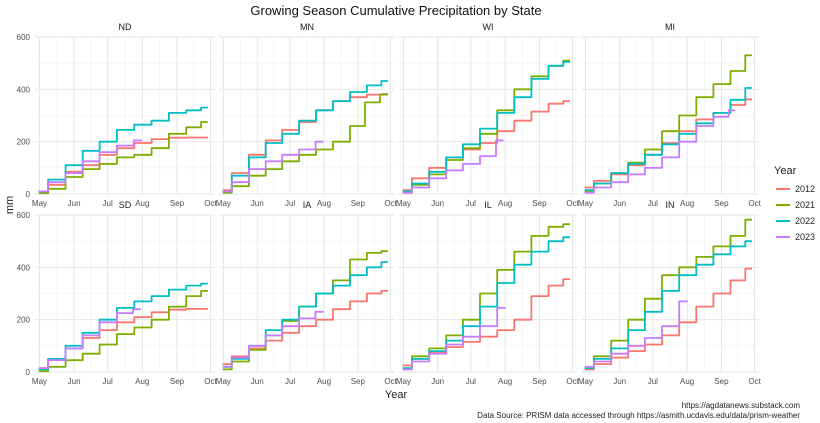  I want to click on y-tick-label: 400, so click(24, 89).